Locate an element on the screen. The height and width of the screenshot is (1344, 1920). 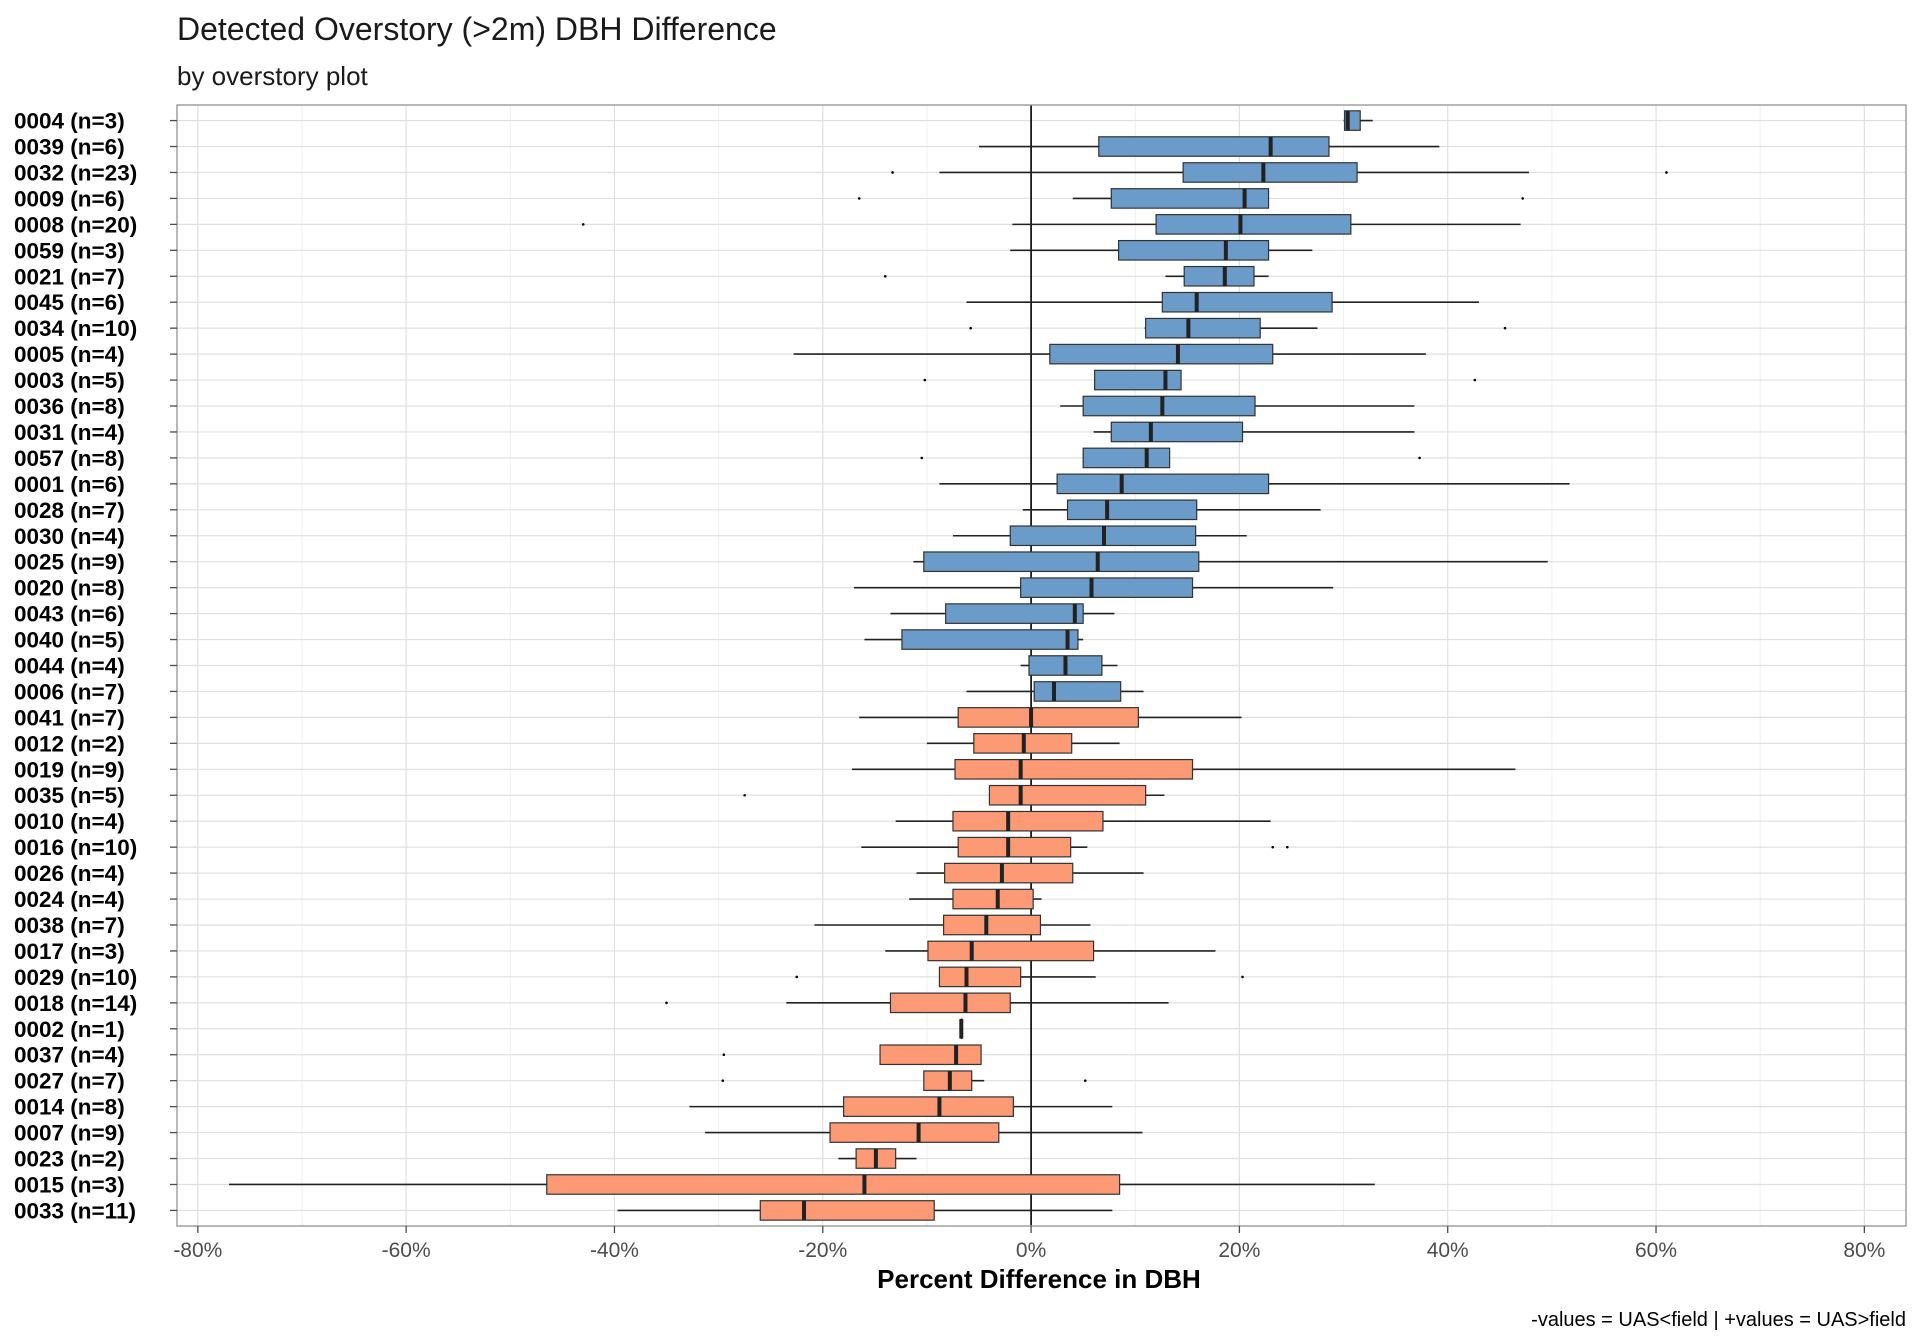
y-tick-label: 0025 (n=9) is located at coordinates (69, 562).